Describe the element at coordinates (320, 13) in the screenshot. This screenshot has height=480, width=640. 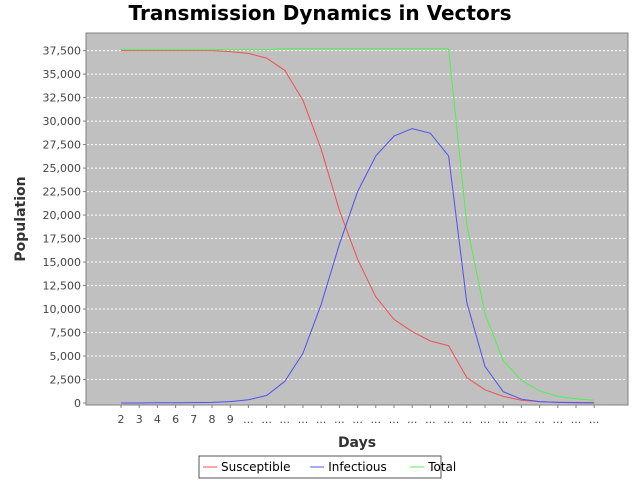
I see `chart-title: Transmission Dynamics in Vectors` at that location.